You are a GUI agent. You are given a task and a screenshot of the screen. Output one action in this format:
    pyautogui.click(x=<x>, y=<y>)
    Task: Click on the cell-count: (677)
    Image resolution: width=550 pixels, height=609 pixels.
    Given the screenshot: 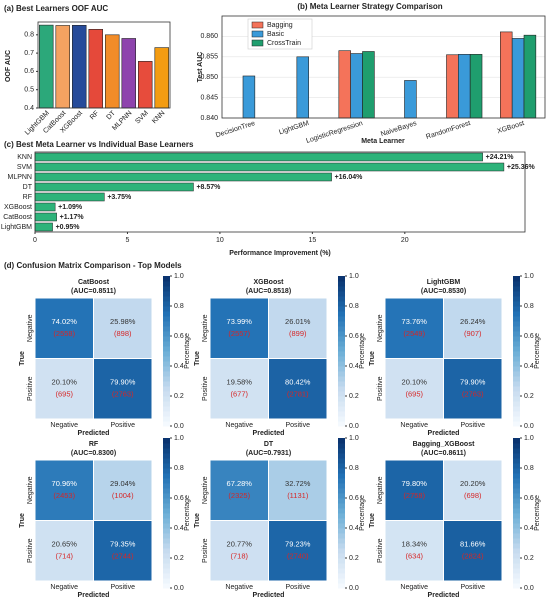 What is the action you would take?
    pyautogui.click(x=239, y=394)
    